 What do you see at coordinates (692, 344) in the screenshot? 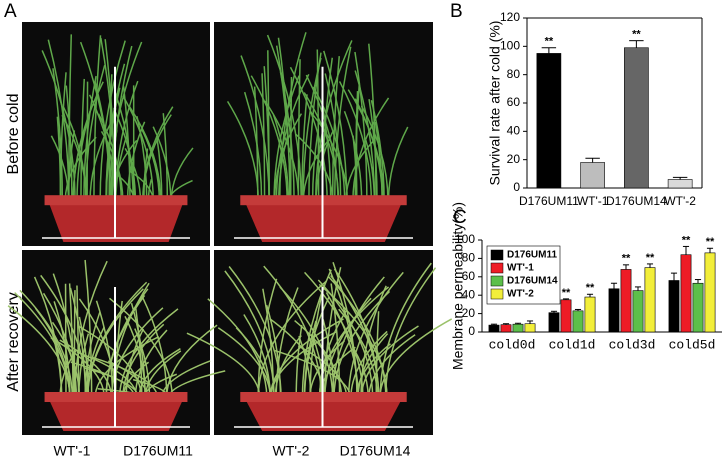
I see `x-tick-label: cold5d` at bounding box center [692, 344].